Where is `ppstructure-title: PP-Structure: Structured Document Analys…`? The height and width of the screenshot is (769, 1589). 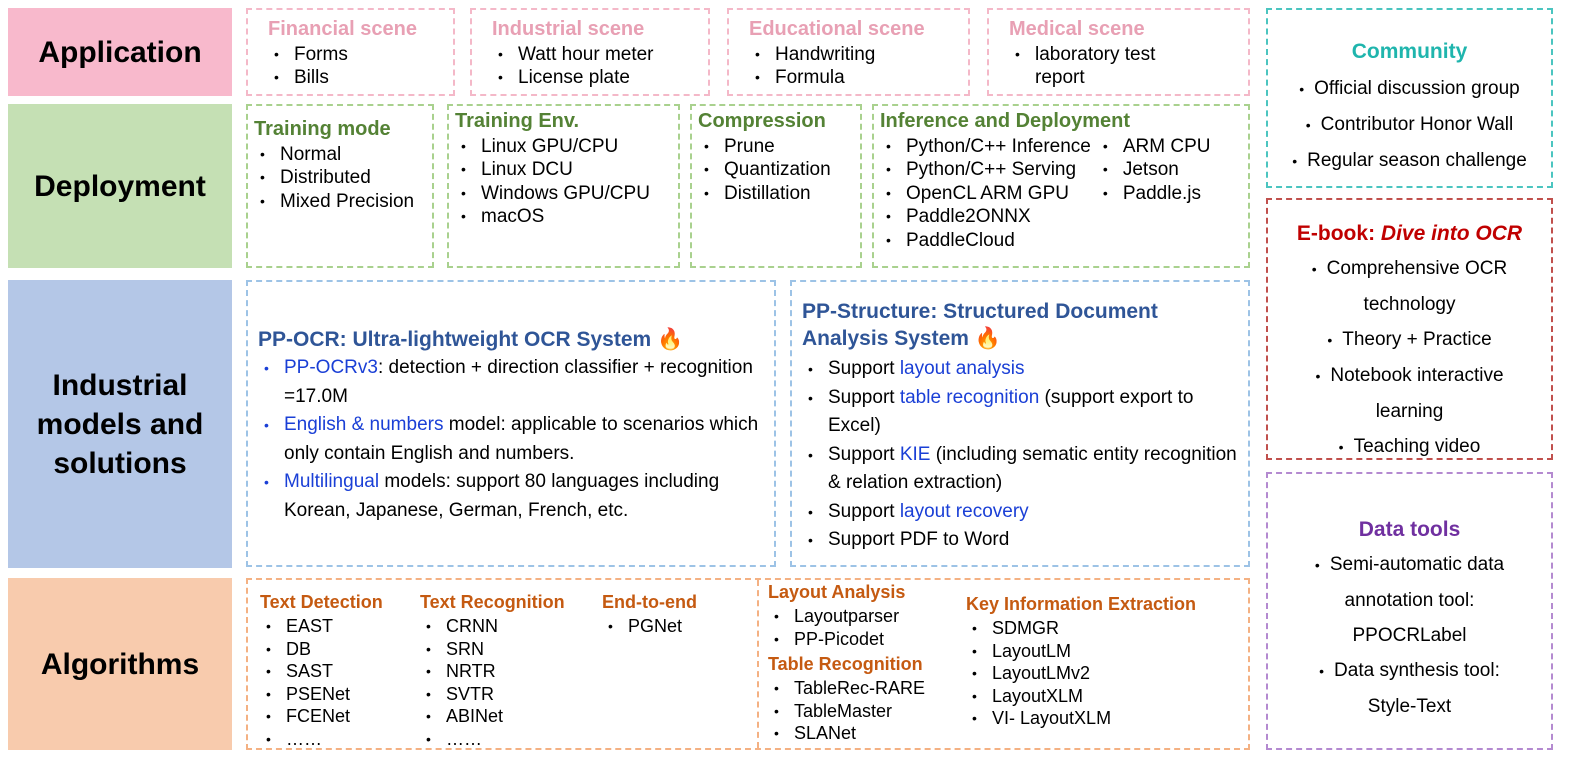 ppstructure-title: PP-Structure: Structured Document Analys… is located at coordinates (980, 325).